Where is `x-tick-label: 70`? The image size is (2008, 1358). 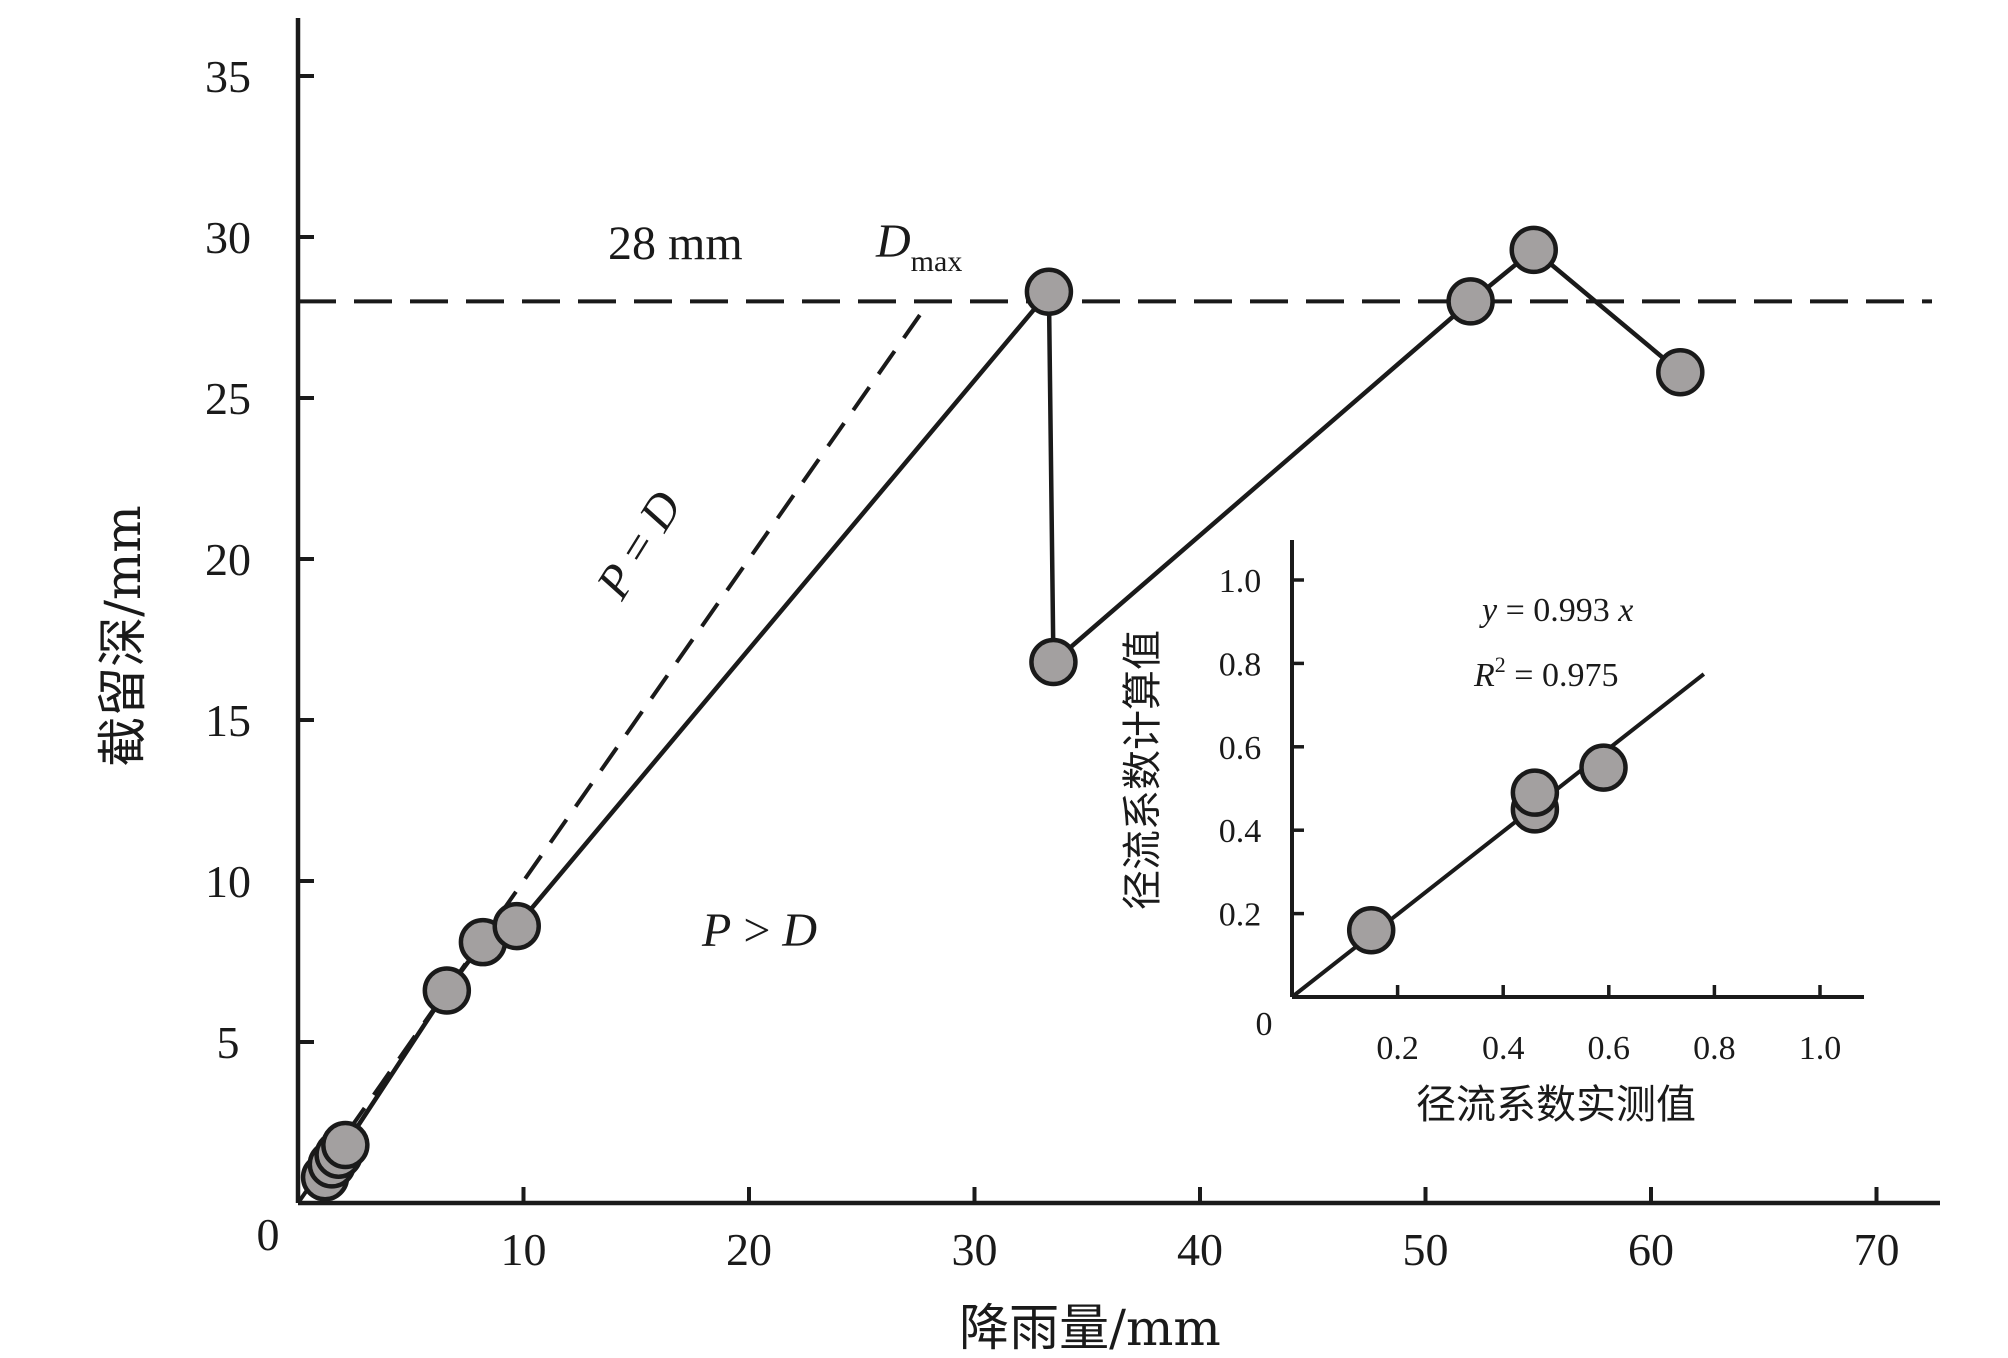 x-tick-label: 70 is located at coordinates (1877, 1249).